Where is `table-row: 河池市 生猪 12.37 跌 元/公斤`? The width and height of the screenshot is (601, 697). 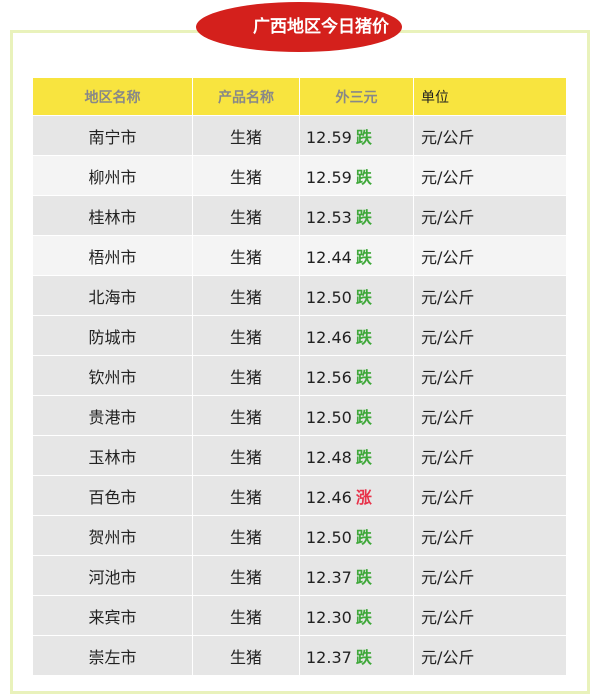 table-row: 河池市 生猪 12.37 跌 元/公斤 is located at coordinates (300, 575).